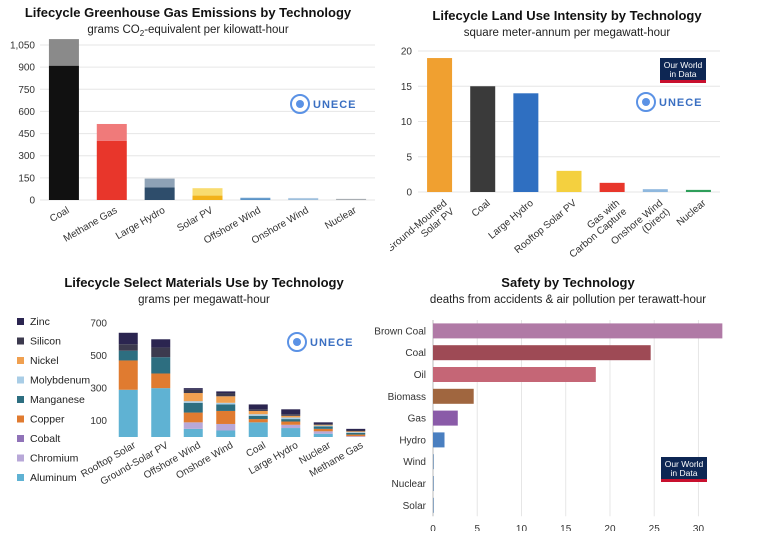 The width and height of the screenshot is (781, 536). What do you see at coordinates (112, 170) in the screenshot?
I see `bar-methane-gas-seg0` at bounding box center [112, 170].